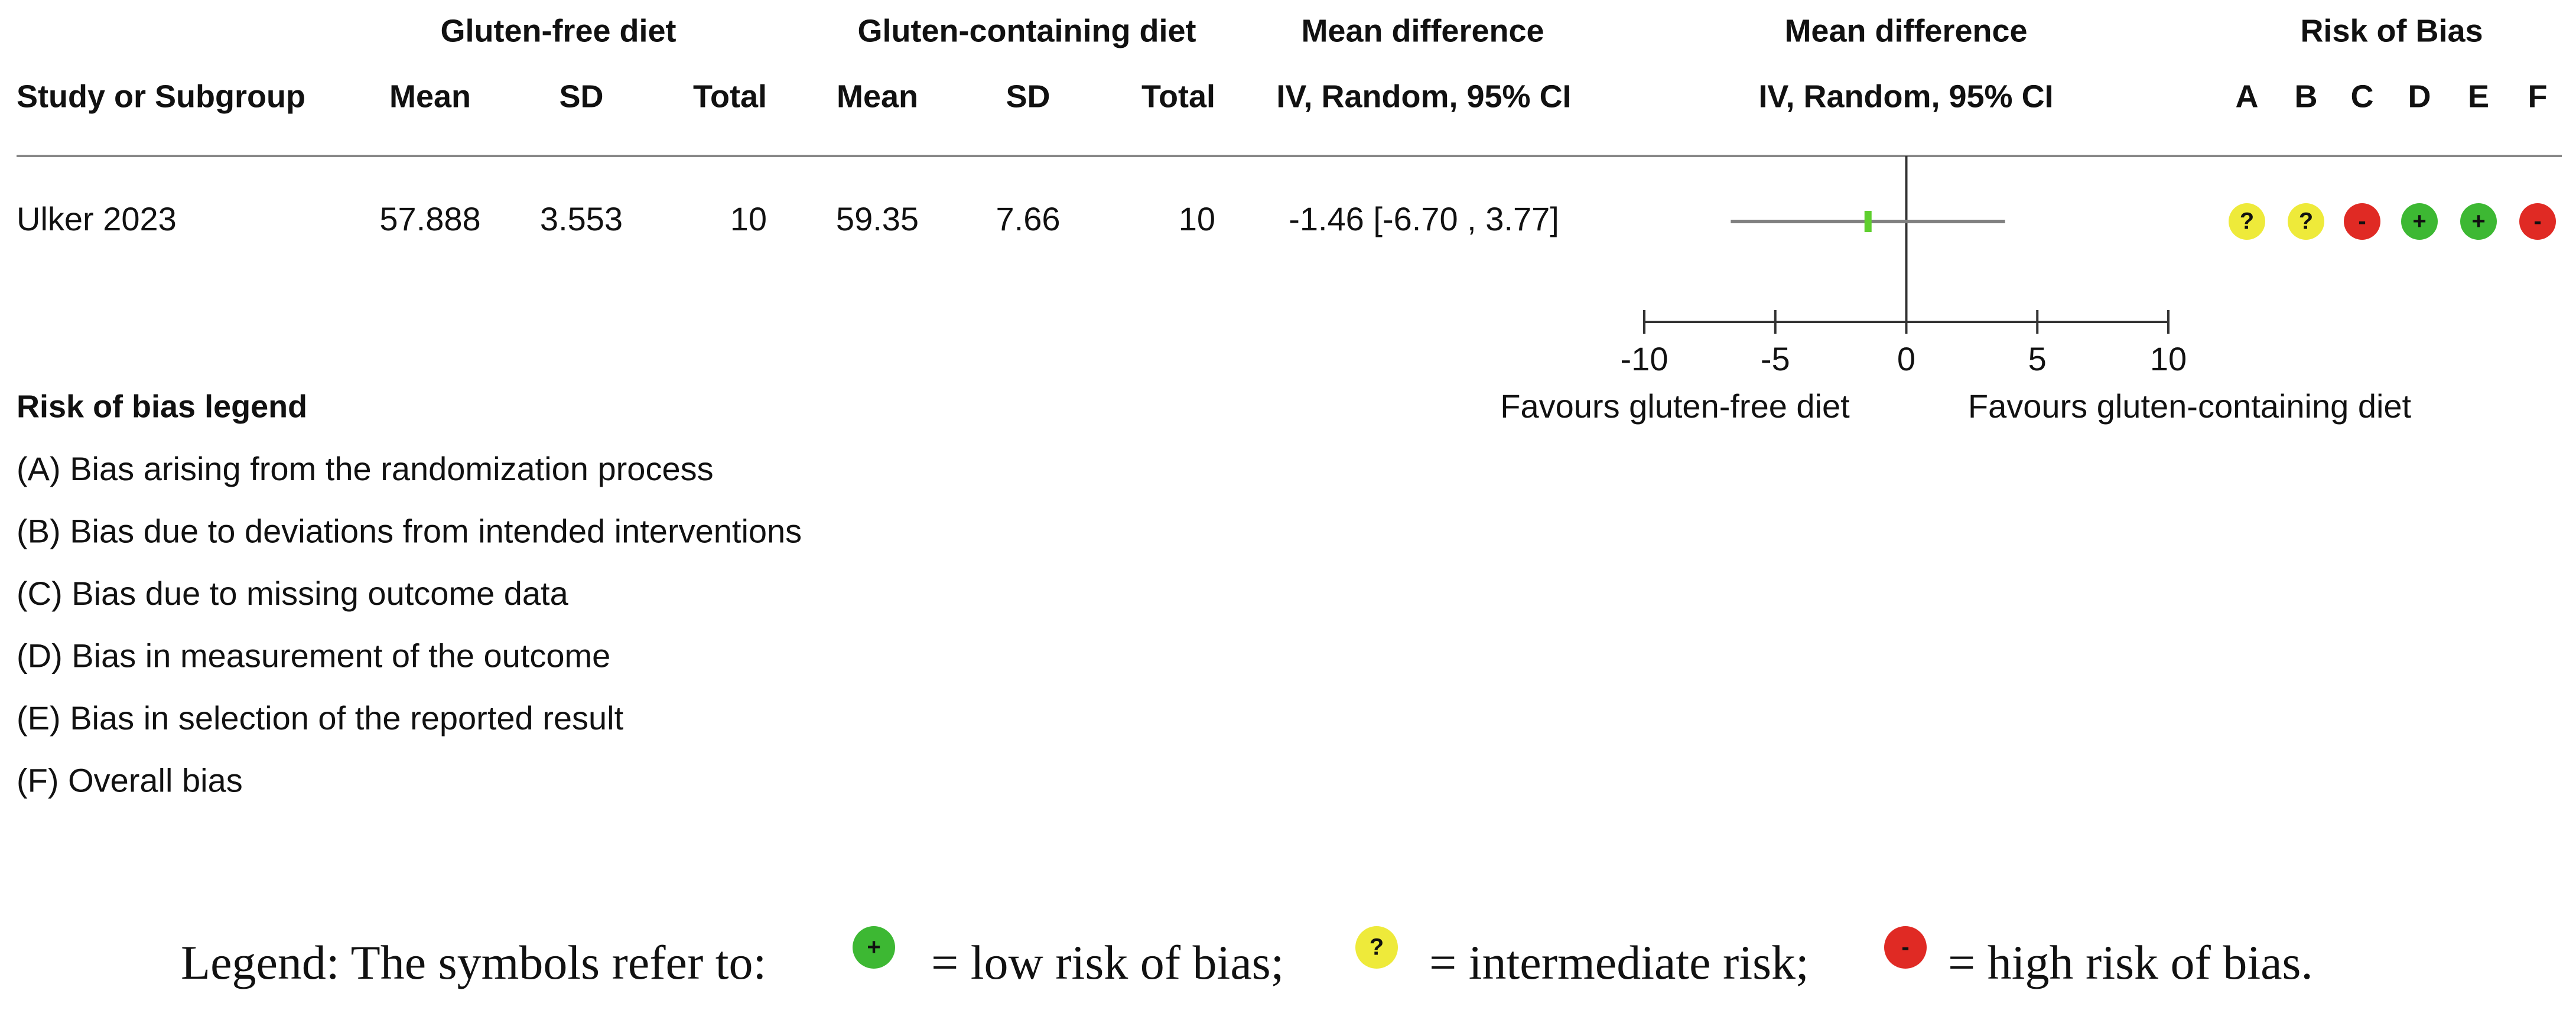  I want to click on group-header: Gluten-free diet, so click(558, 31).